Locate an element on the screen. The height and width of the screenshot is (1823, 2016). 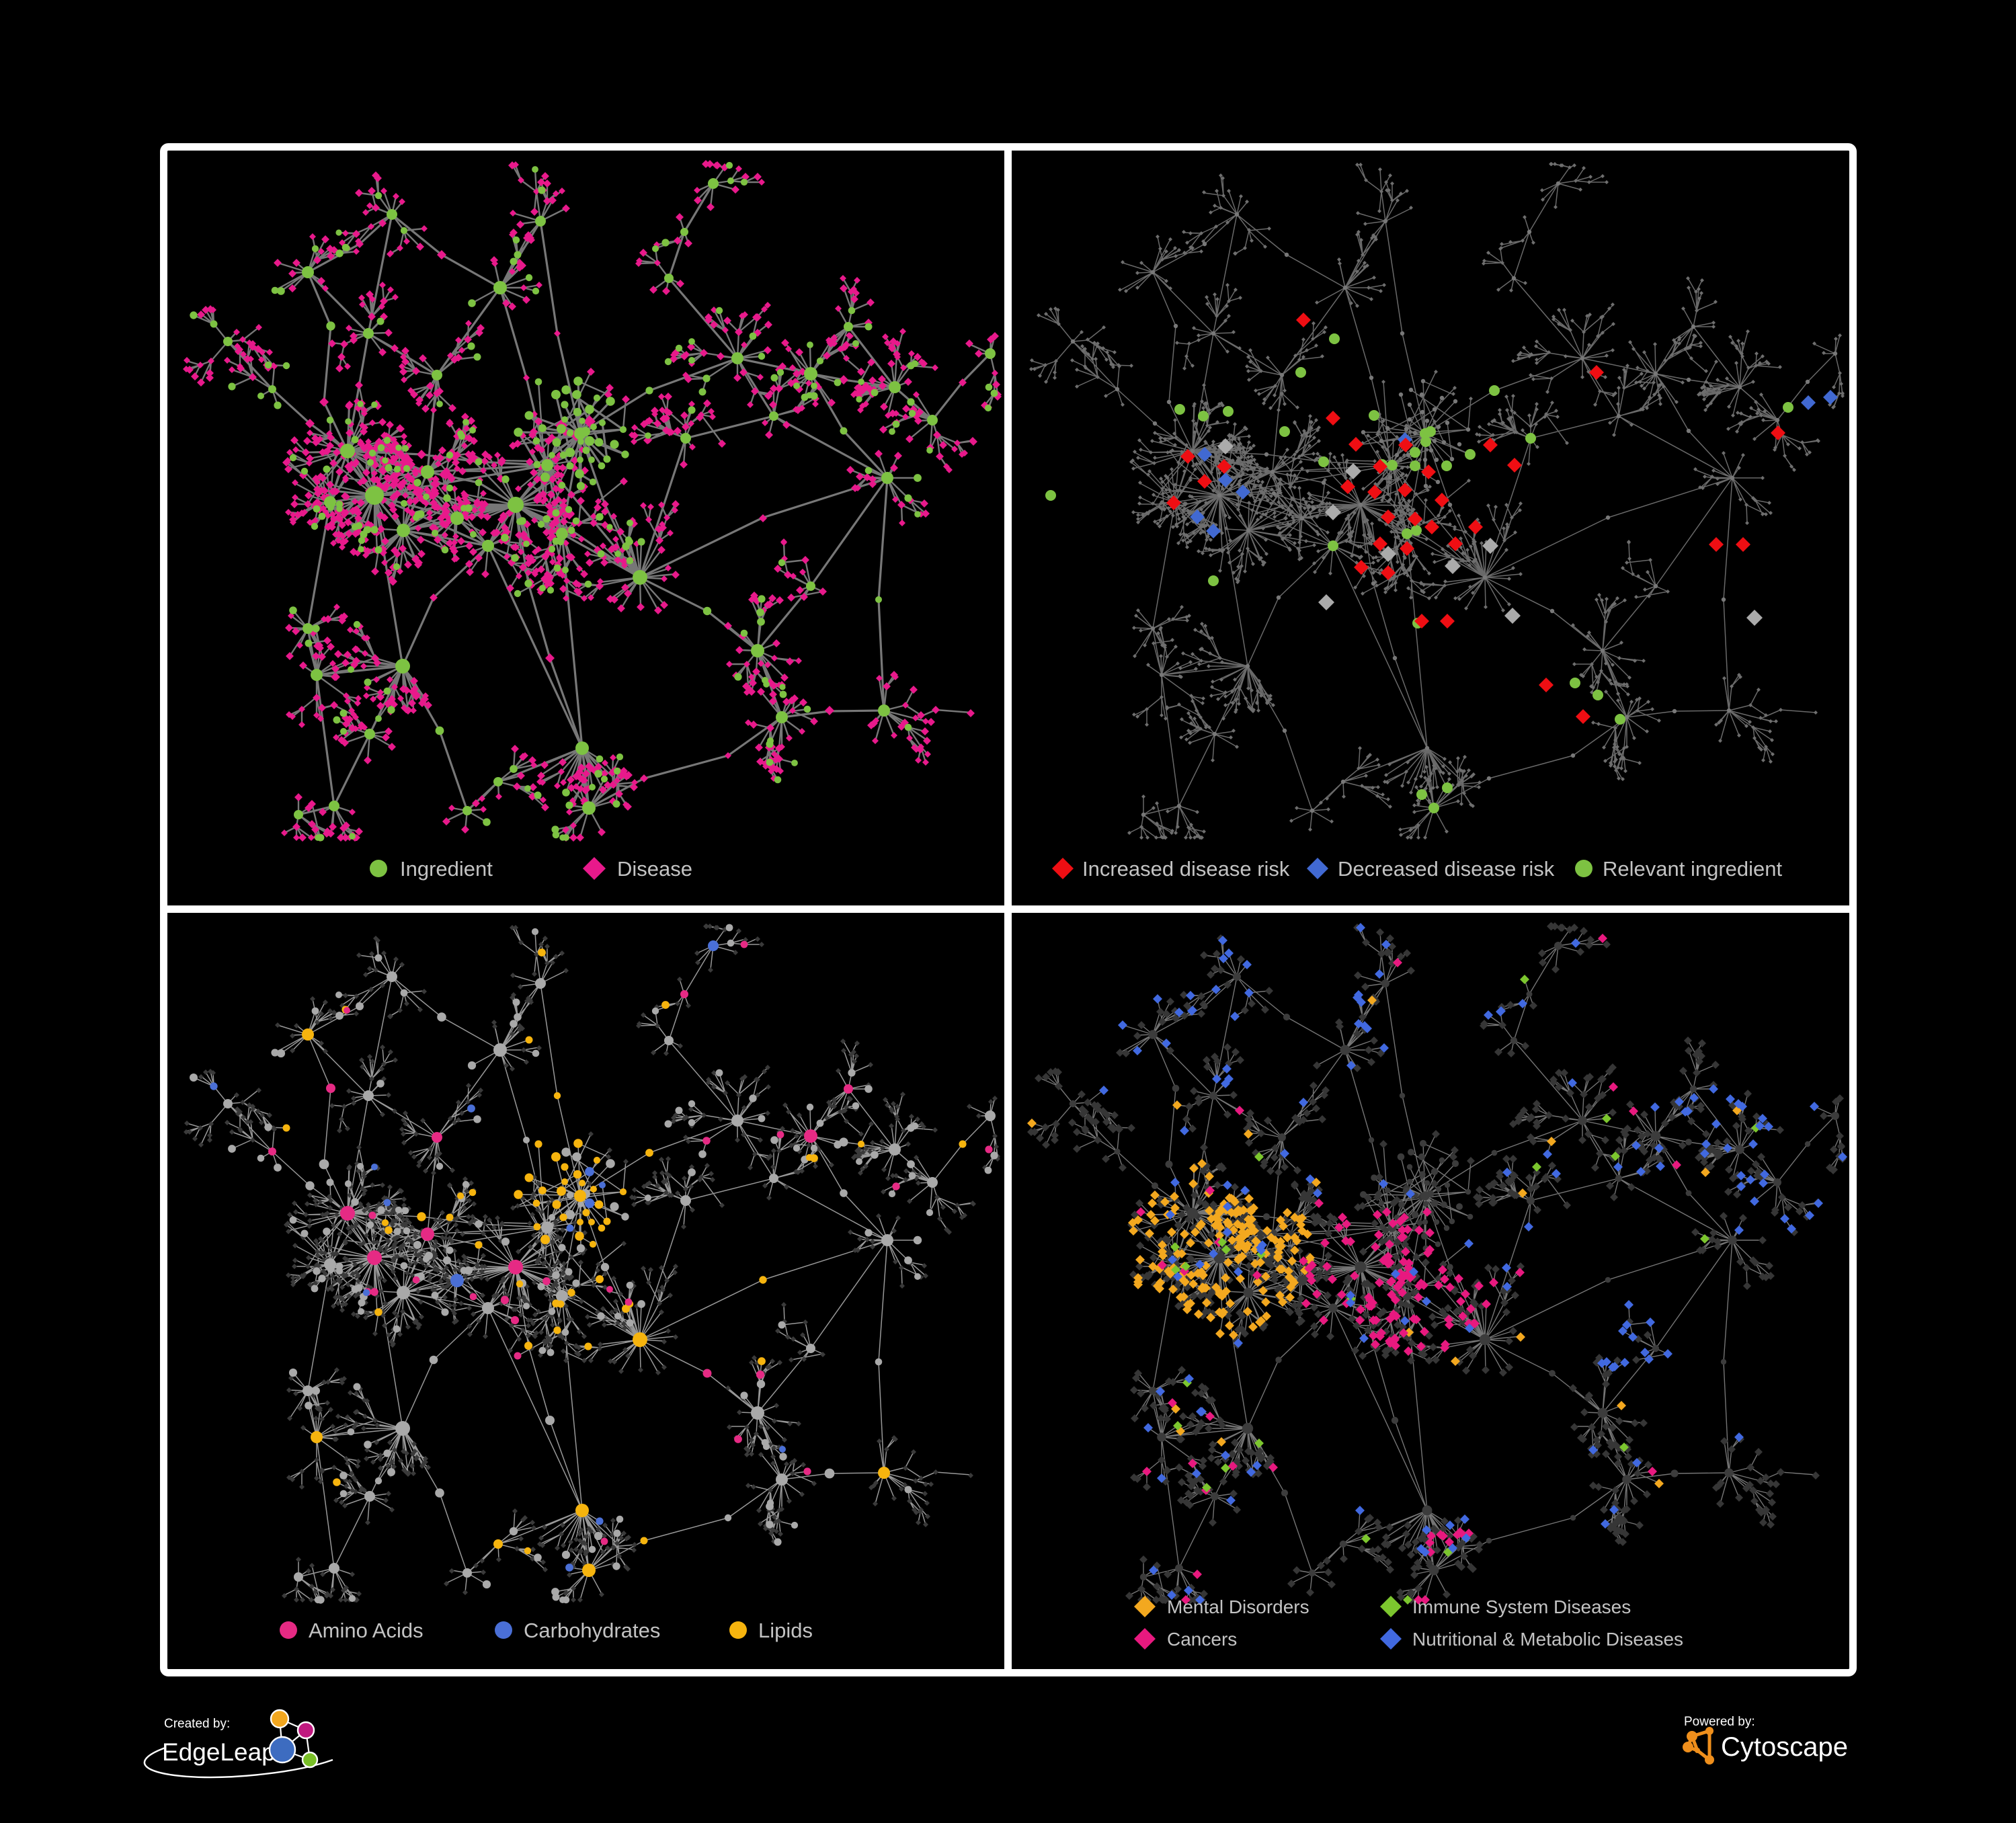
svg-text:Nutritional & Metabolic Diseas: Nutritional & Metabolic Diseases is located at coordinates (1547, 1640).